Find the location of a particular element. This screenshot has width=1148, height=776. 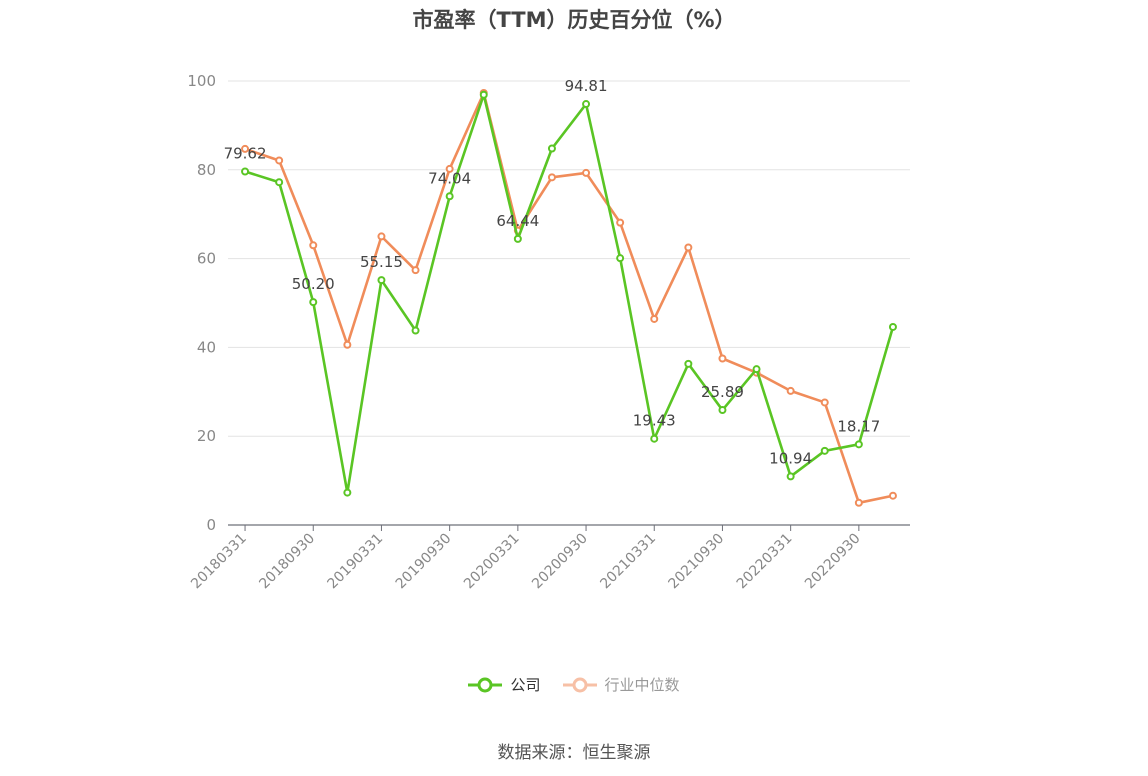

x-tick-label: 20220930 is located at coordinates (833, 562).